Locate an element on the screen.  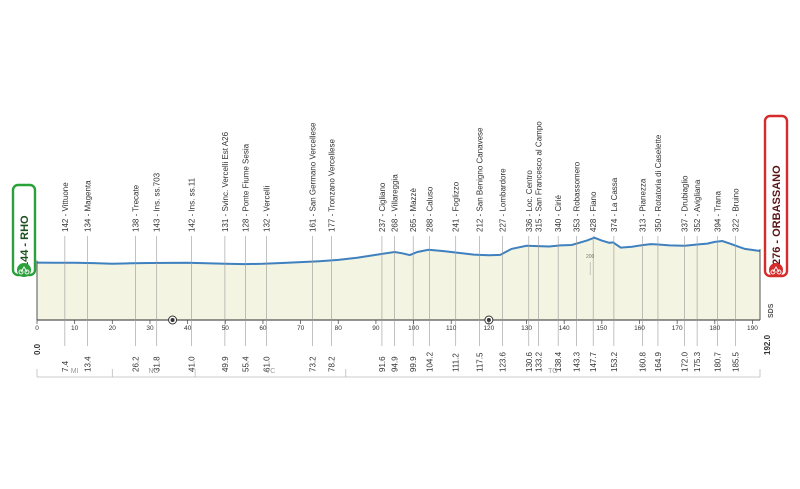
finish-label: 276 - ORBASSANO is located at coordinates (777, 215).